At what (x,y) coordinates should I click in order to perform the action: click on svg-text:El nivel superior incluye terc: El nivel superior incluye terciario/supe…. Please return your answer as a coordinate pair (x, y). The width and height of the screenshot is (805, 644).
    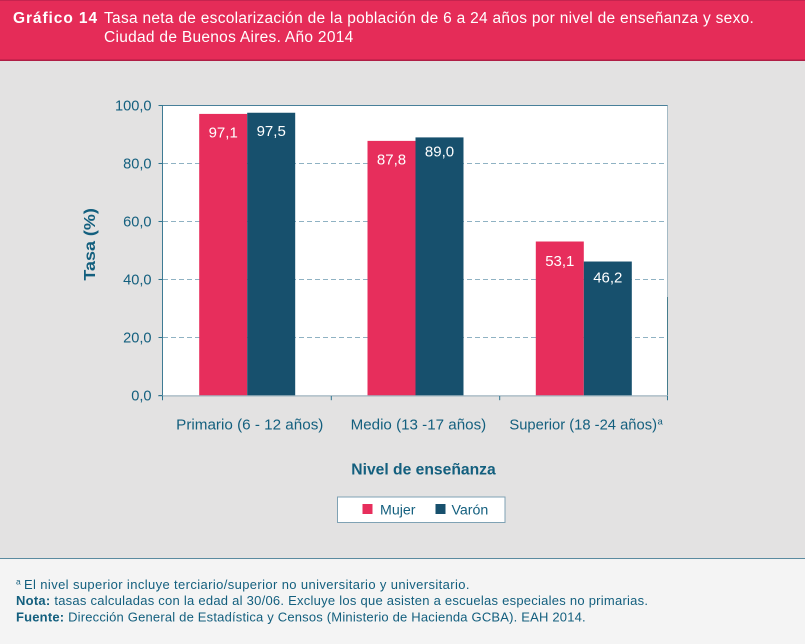
    Looking at the image, I should click on (247, 584).